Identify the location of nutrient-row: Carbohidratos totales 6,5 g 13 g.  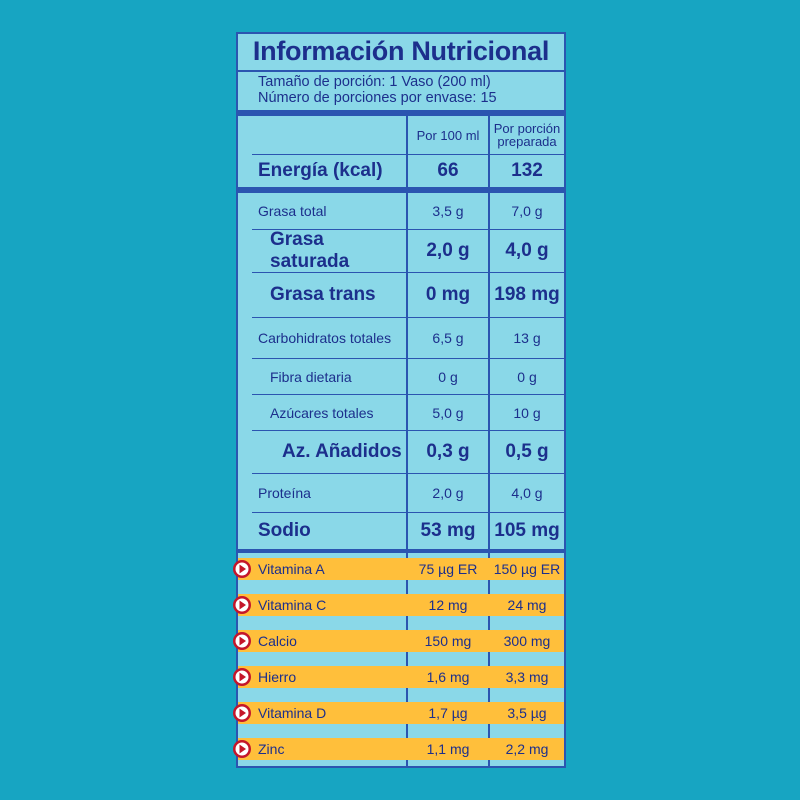
(401, 338).